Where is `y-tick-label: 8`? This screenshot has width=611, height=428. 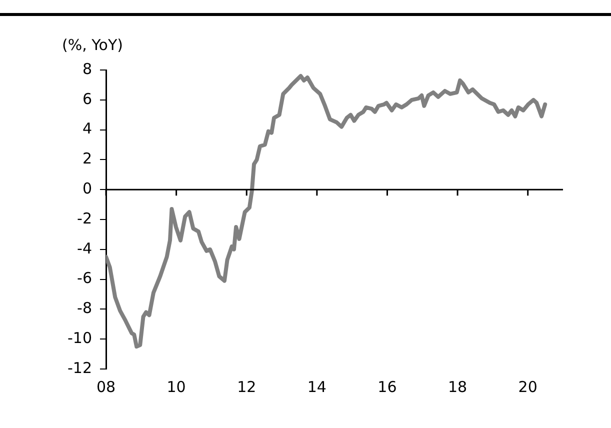
y-tick-label: 8 is located at coordinates (87, 69).